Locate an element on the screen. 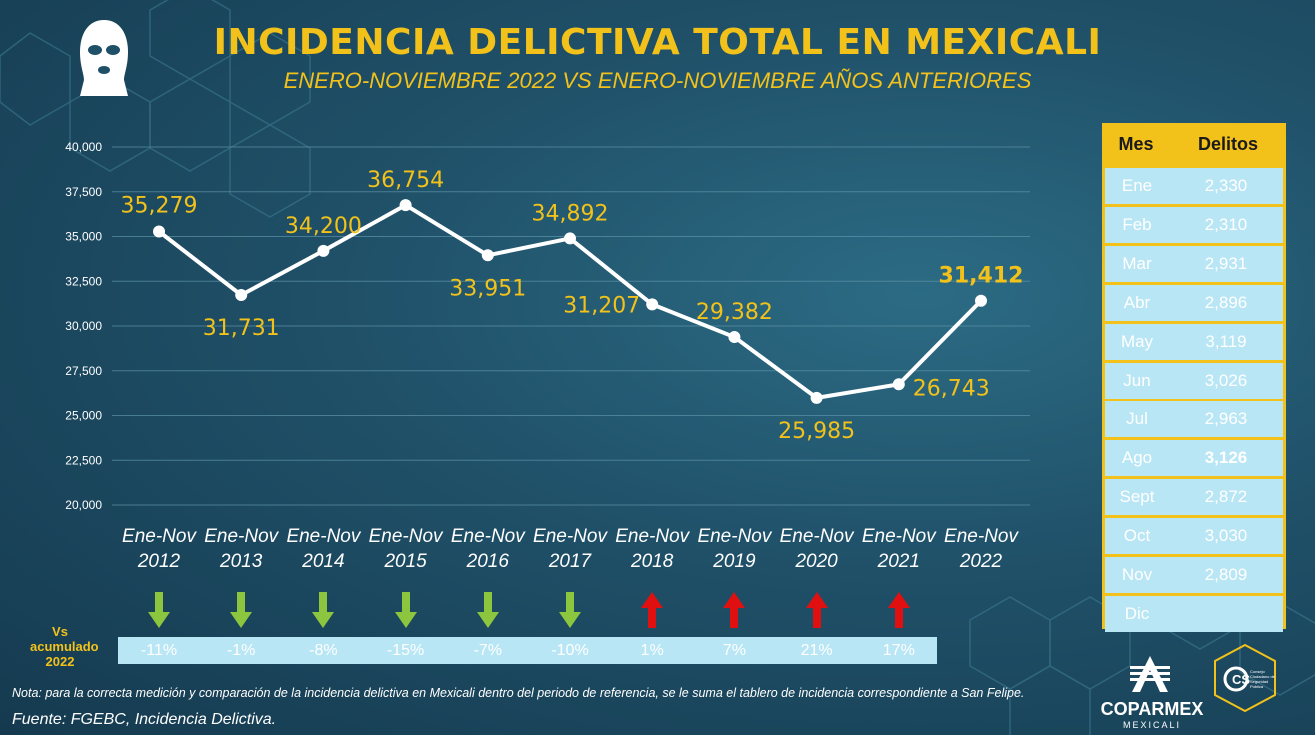 Image resolution: width=1315 pixels, height=735 pixels. header-month: Mes is located at coordinates (1136, 144).